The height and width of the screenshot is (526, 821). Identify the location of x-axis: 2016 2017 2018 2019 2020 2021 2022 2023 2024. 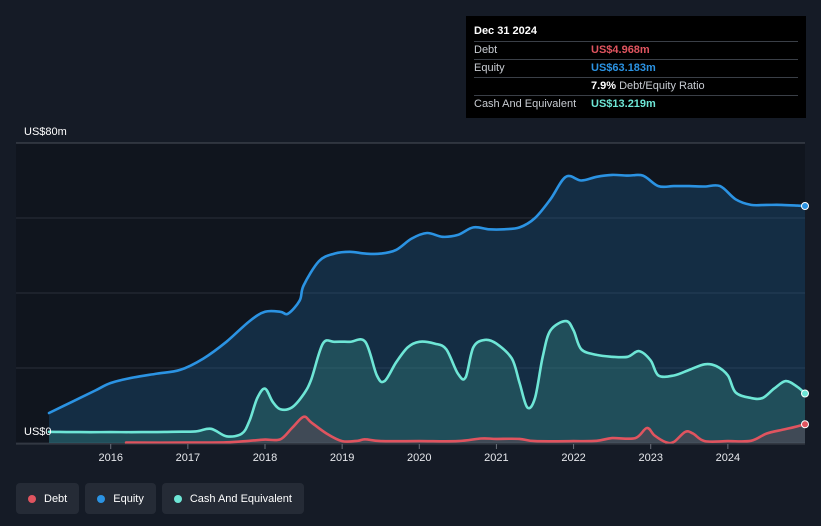
(410, 453).